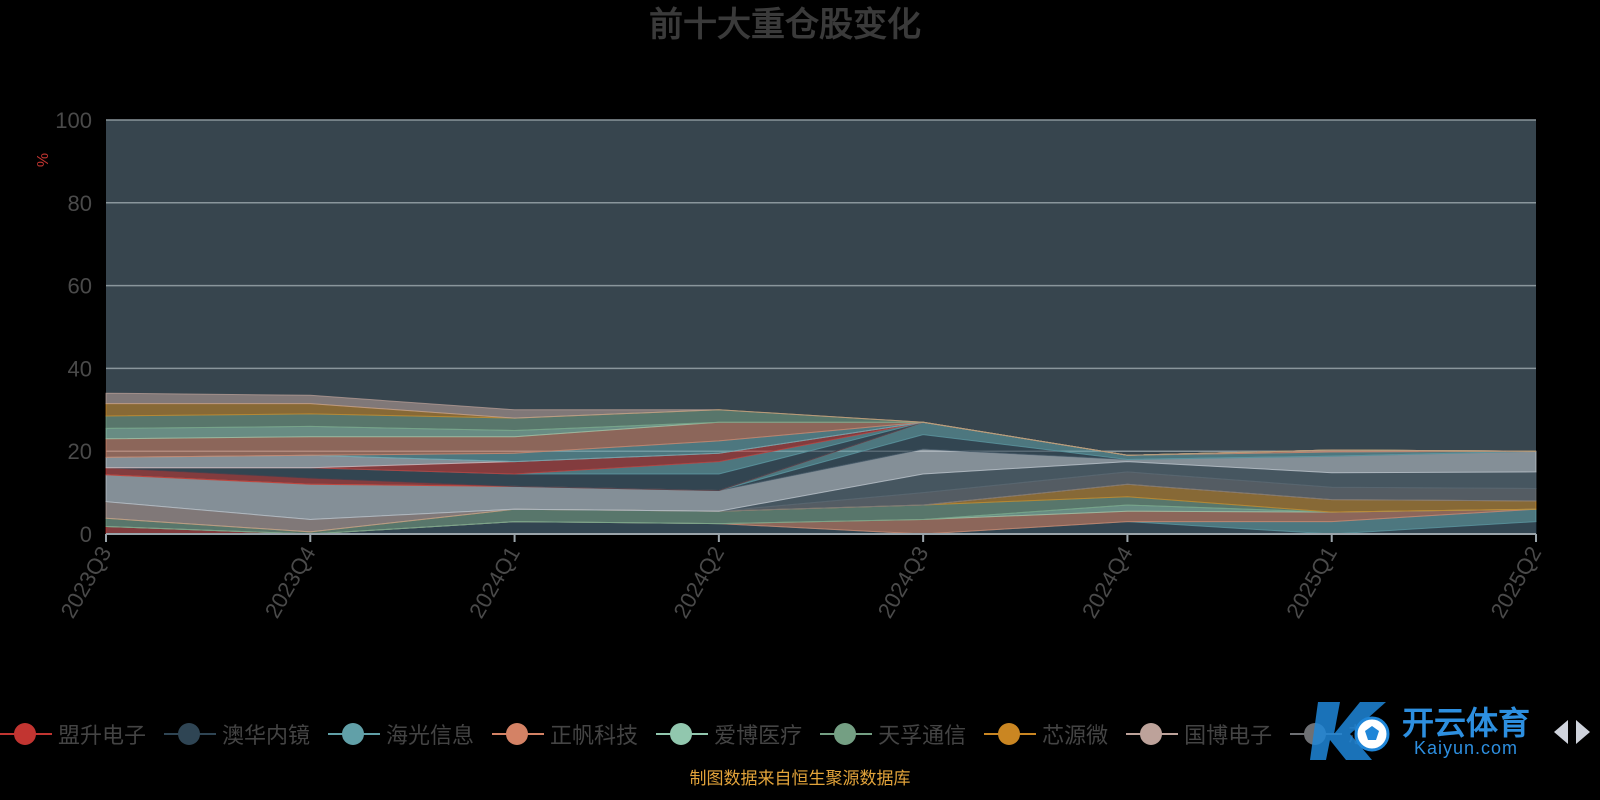 The width and height of the screenshot is (1600, 800). What do you see at coordinates (1228, 735) in the screenshot?
I see `legend-label: 国博电子` at bounding box center [1228, 735].